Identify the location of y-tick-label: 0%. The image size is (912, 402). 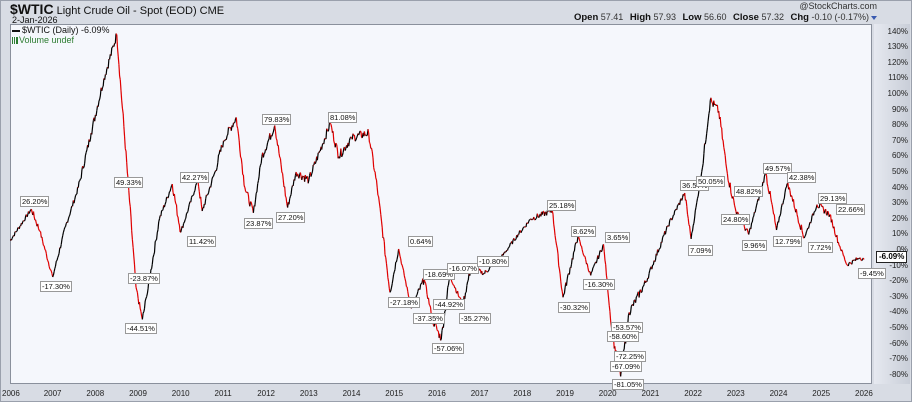
(902, 249).